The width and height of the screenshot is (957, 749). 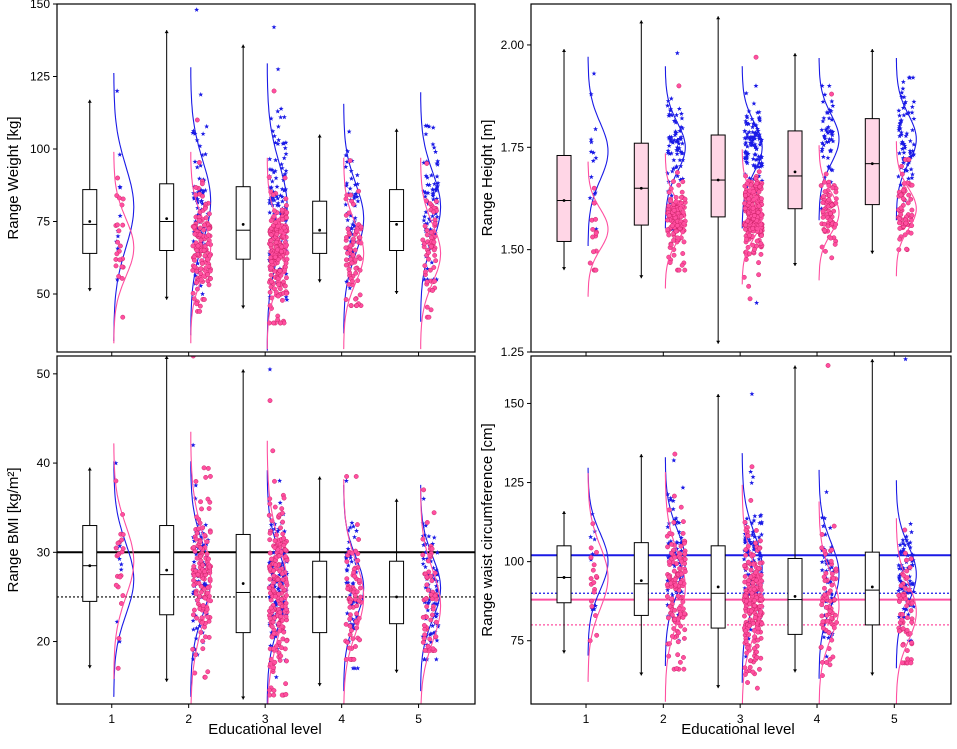 What do you see at coordinates (737, 729) in the screenshot?
I see `x-axis-label-right: Educational level` at bounding box center [737, 729].